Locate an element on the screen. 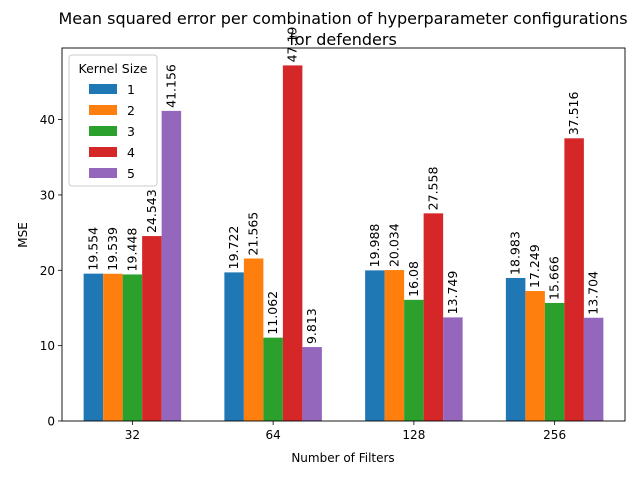 The image size is (640, 480). legend-entry-label: 1 is located at coordinates (131, 89).